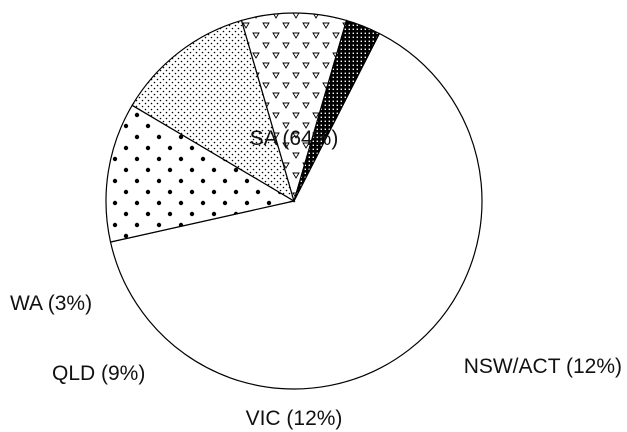  What do you see at coordinates (200, 173) in the screenshot?
I see `pie-slice-nsw-act` at bounding box center [200, 173].